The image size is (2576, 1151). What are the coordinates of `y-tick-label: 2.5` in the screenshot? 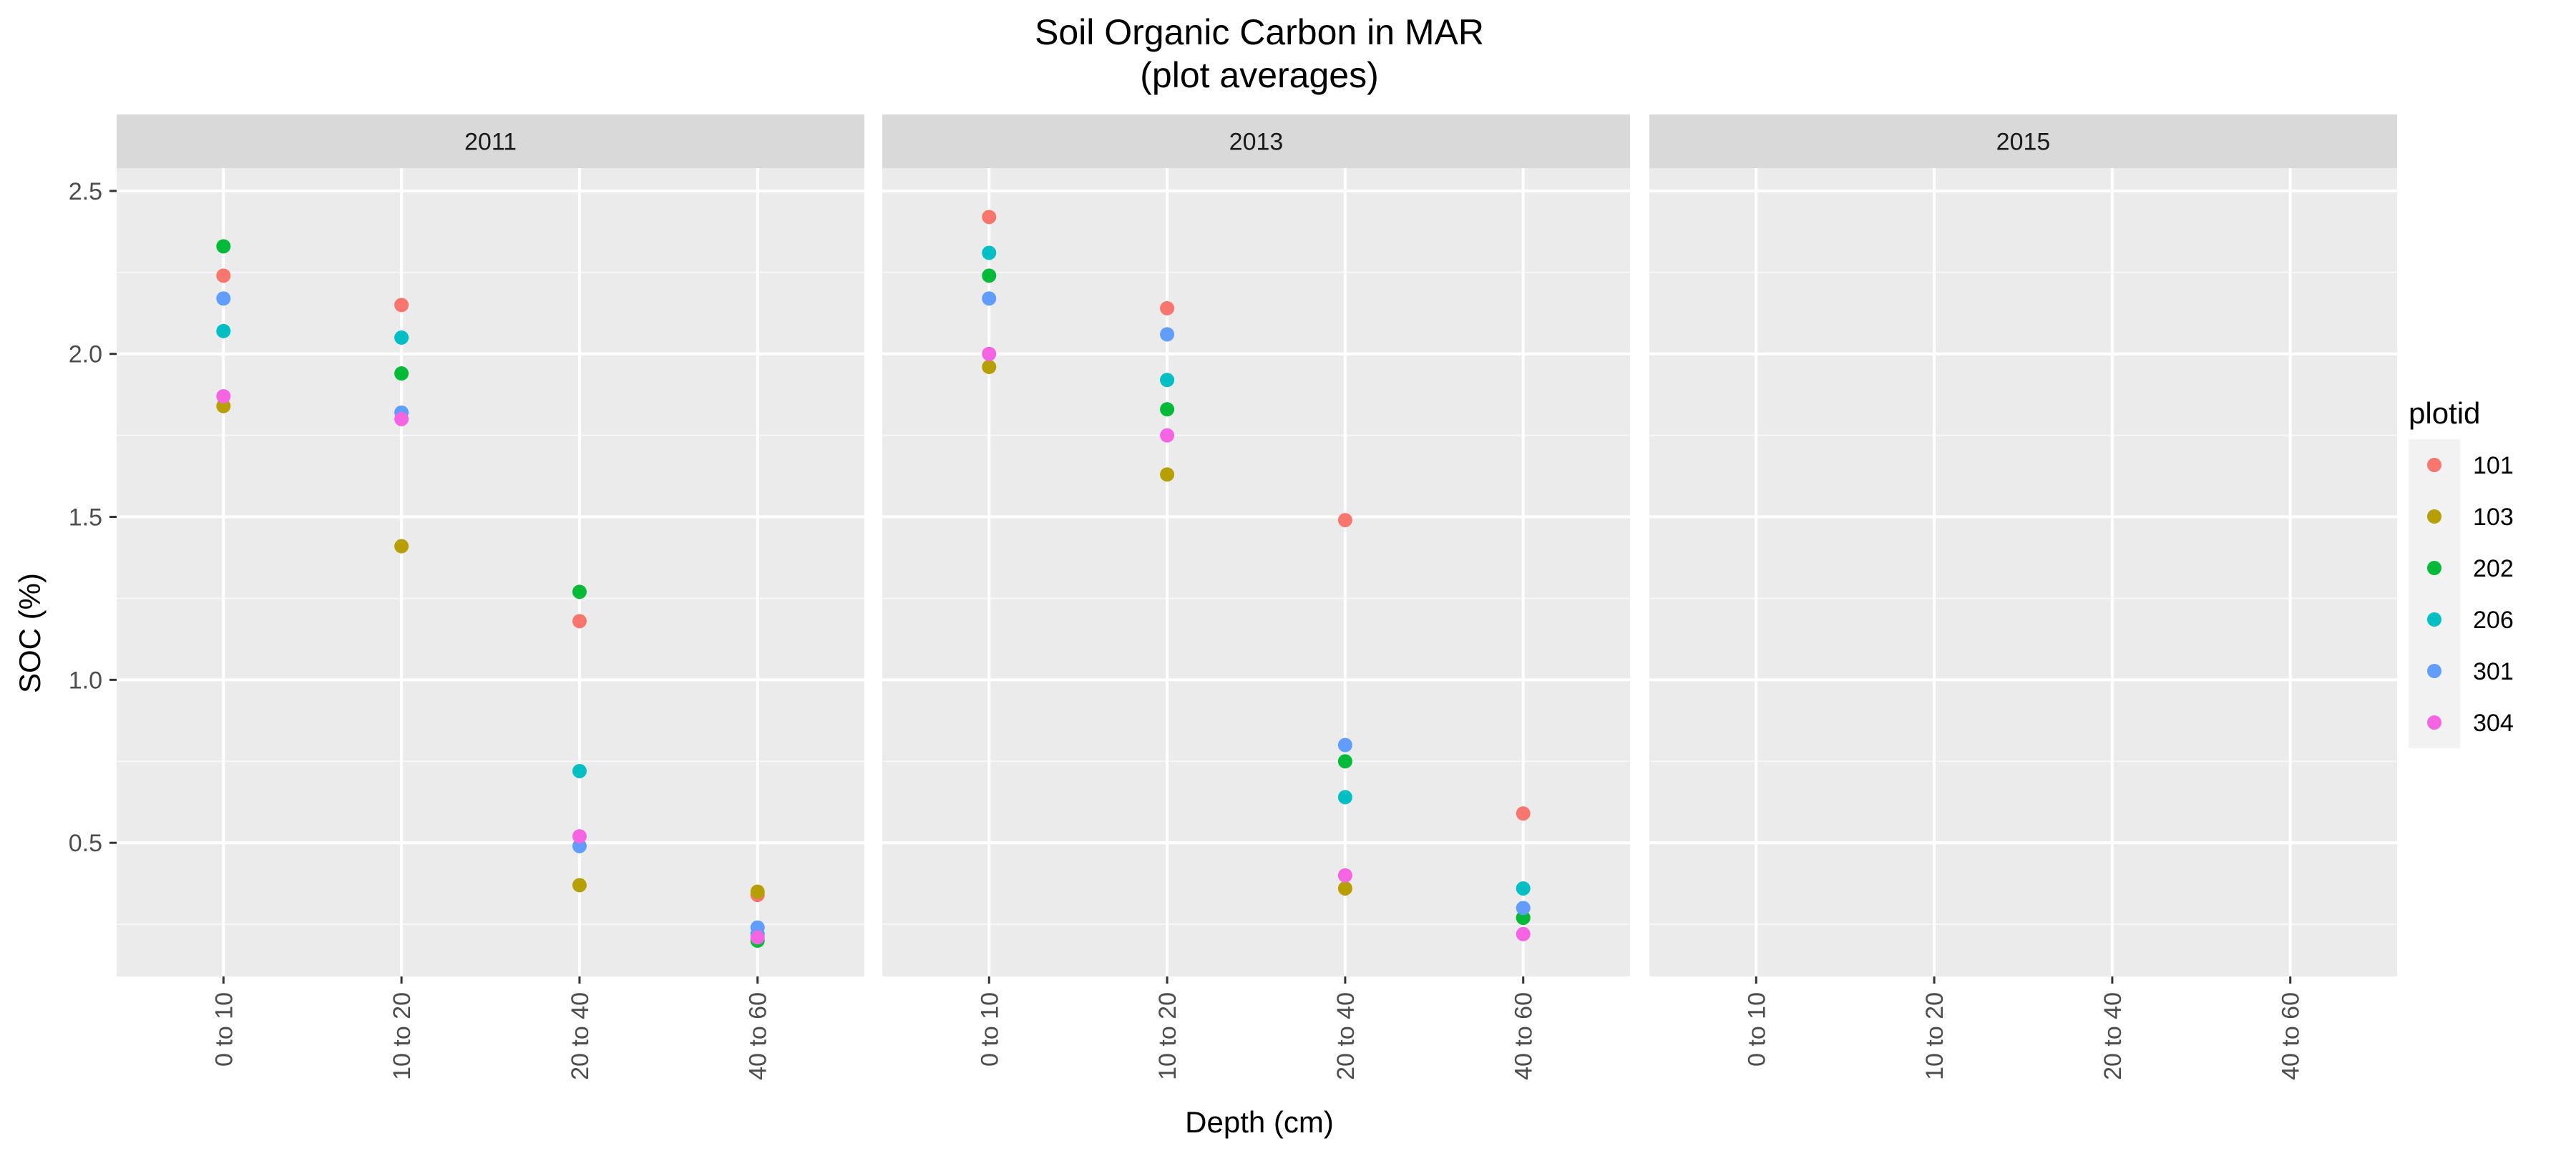 It's located at (85, 191).